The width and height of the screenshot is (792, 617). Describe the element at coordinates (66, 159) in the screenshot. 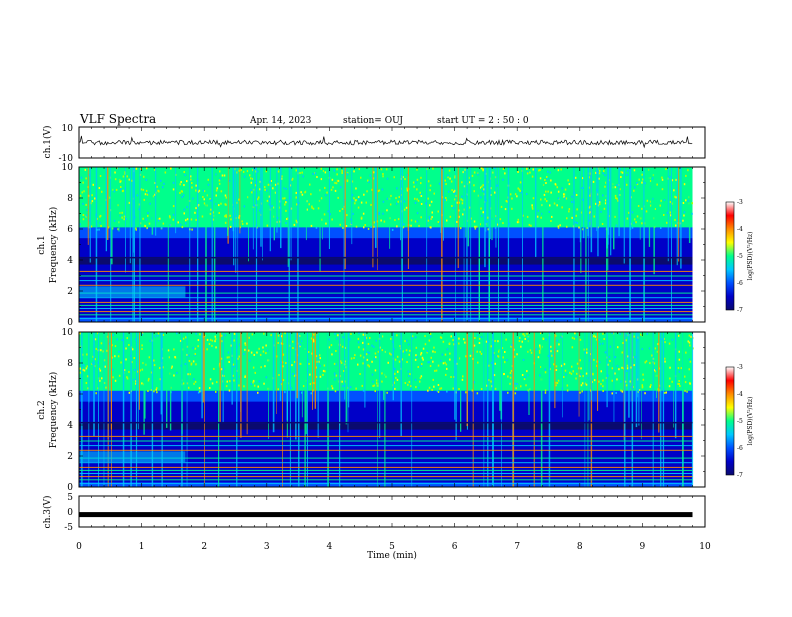

I see `ch1-ytick-bottom: -10` at that location.